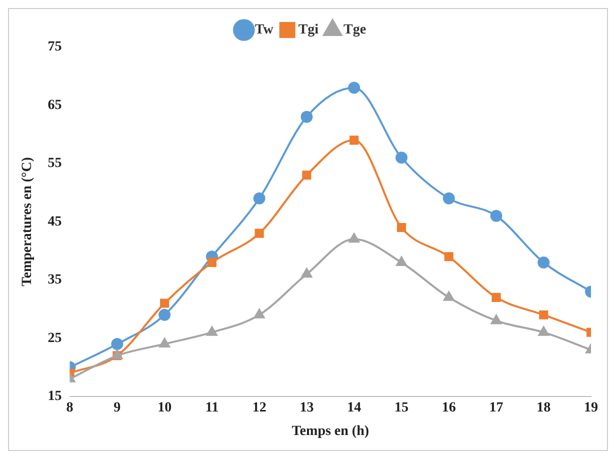 The image size is (616, 459). Describe the element at coordinates (591, 408) in the screenshot. I see `x-tick-label: 19` at that location.